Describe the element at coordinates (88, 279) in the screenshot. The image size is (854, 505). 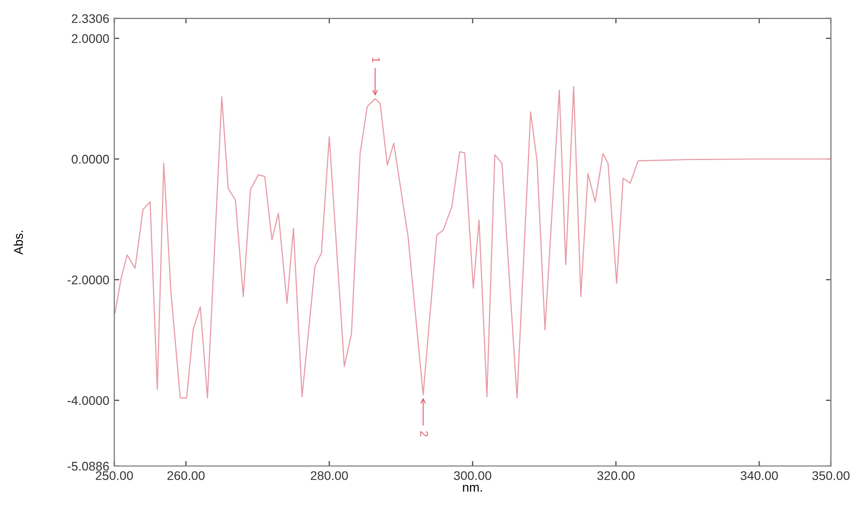
I see `y-tick-label: -2.0000` at that location.